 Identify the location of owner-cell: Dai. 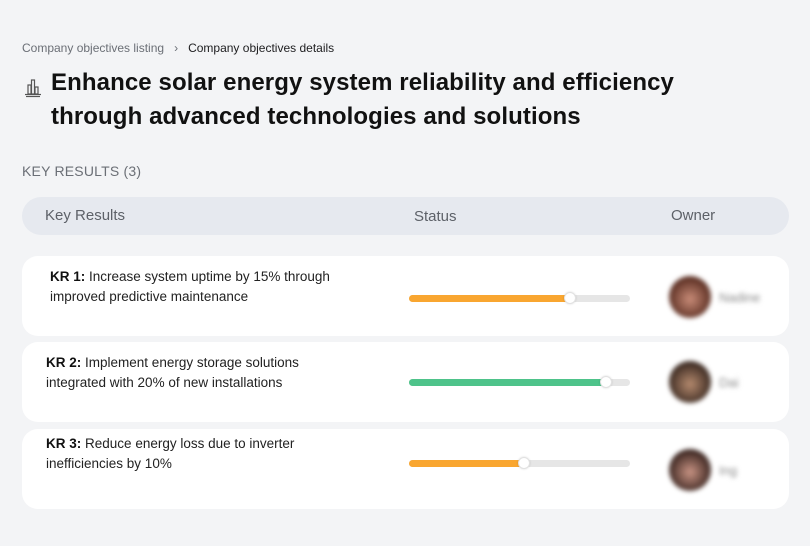
(704, 382).